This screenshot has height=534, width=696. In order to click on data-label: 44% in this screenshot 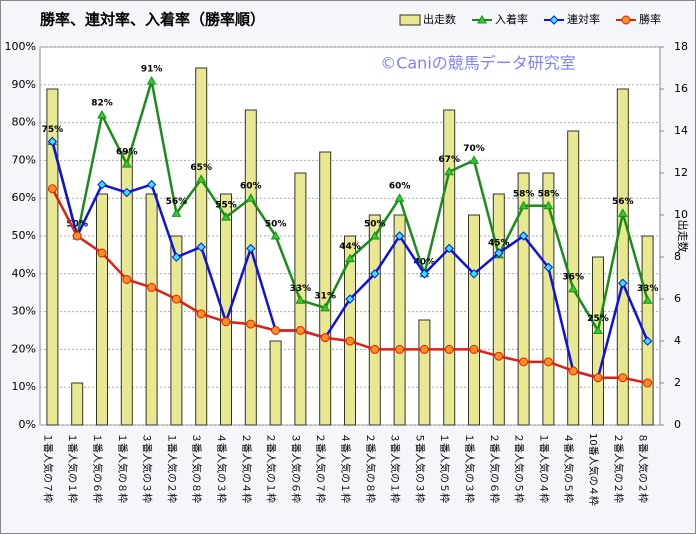, I will do `click(350, 247)`.